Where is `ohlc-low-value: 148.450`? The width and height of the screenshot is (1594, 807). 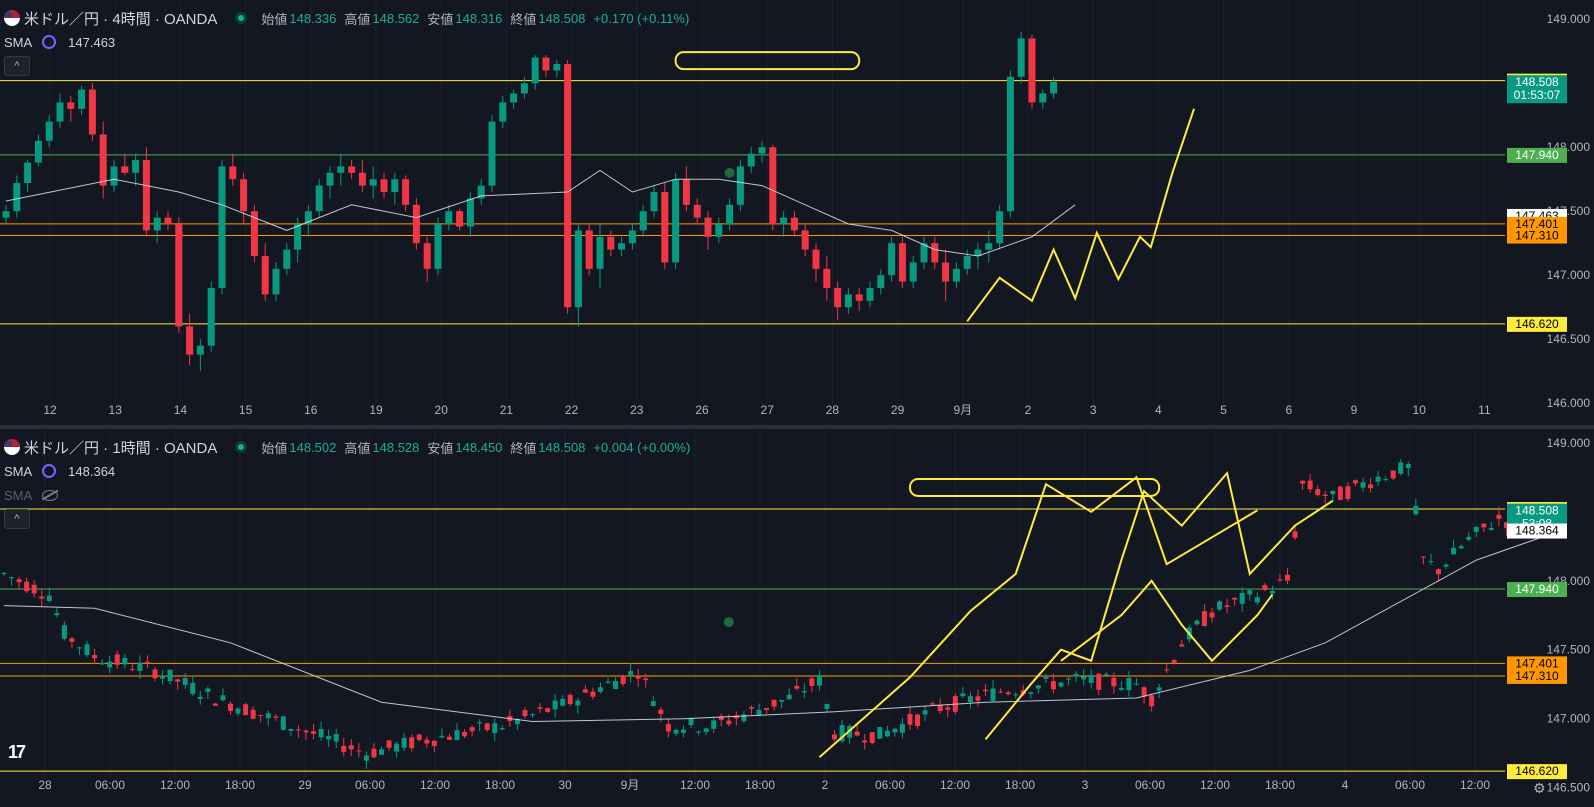 ohlc-low-value: 148.450 is located at coordinates (479, 447).